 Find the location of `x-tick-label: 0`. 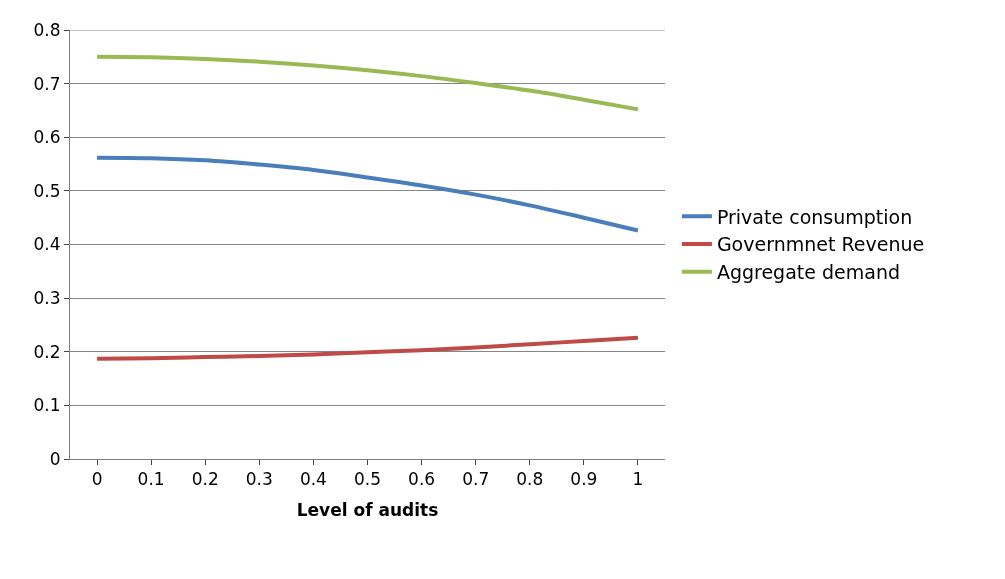

x-tick-label: 0 is located at coordinates (97, 479).